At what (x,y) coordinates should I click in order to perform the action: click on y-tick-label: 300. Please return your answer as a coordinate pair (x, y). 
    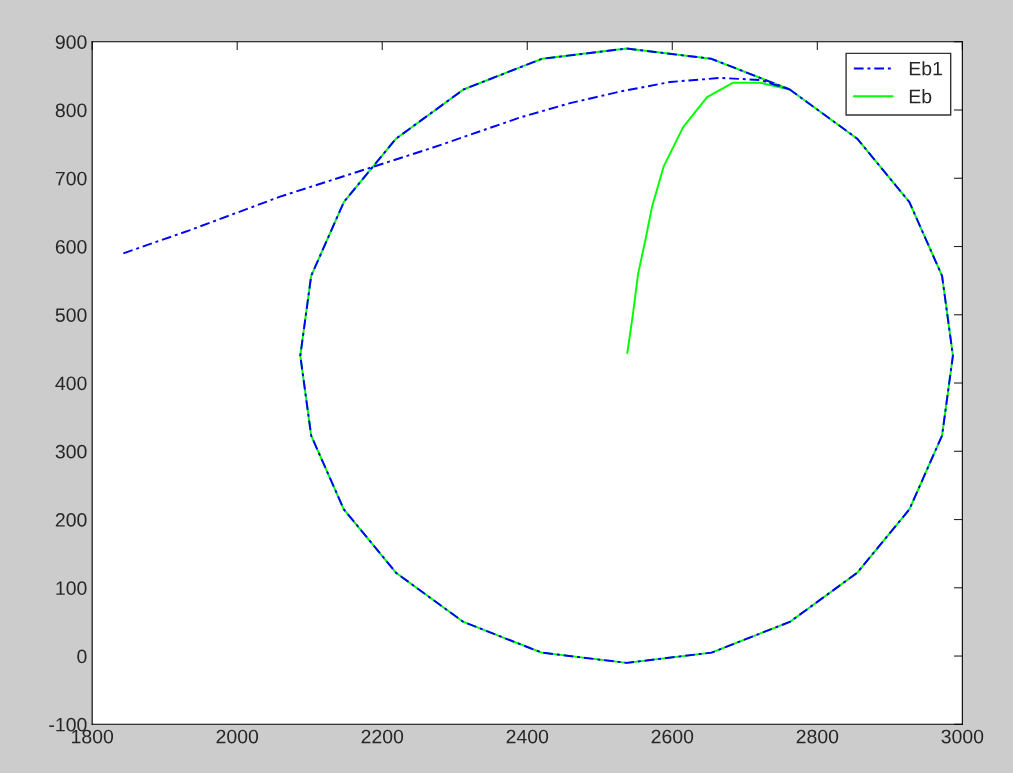
    Looking at the image, I should click on (71, 451).